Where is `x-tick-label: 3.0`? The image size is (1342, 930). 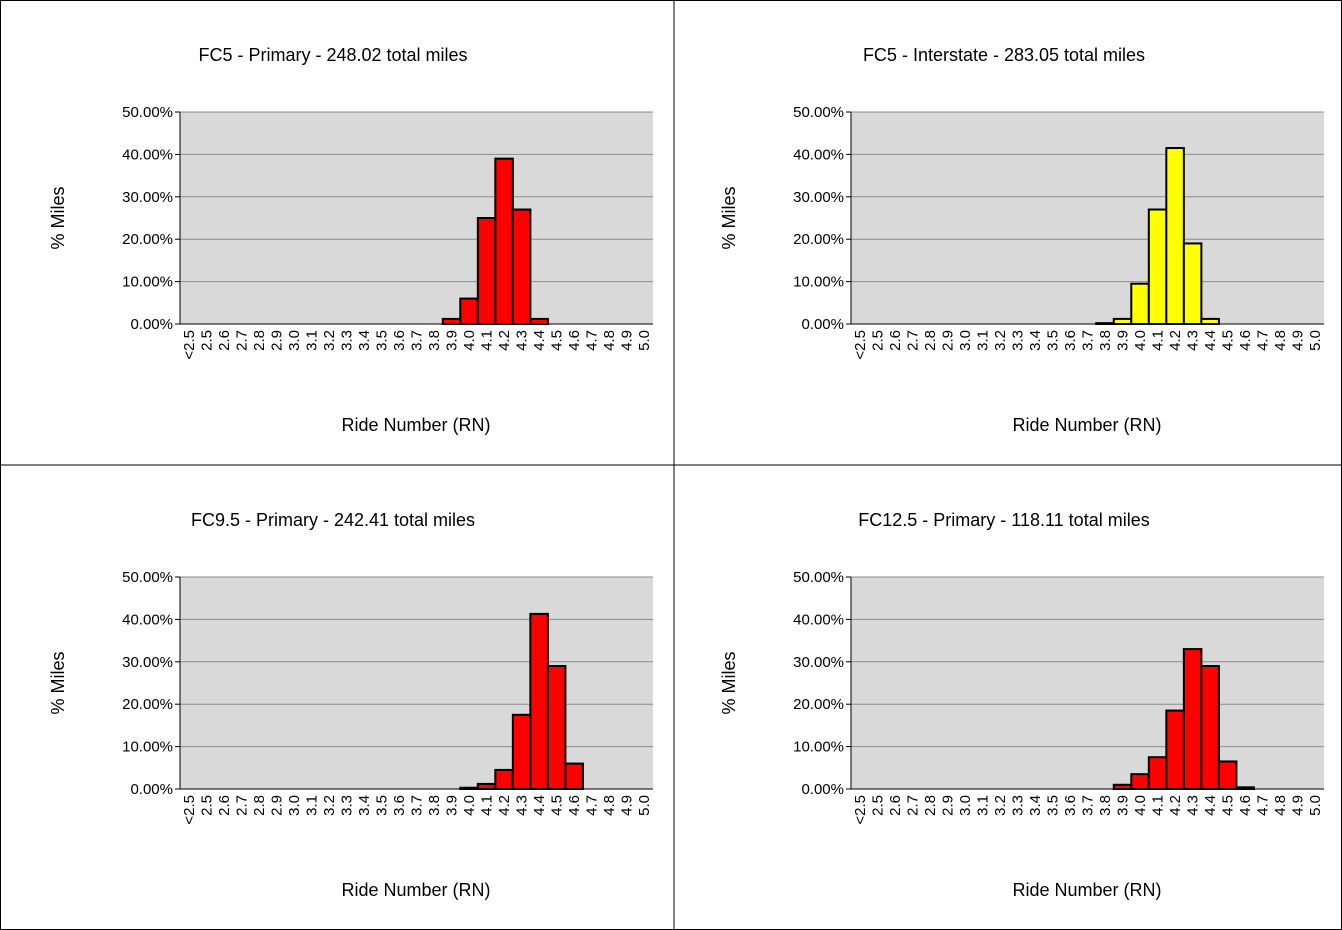
x-tick-label: 3.0 is located at coordinates (294, 805).